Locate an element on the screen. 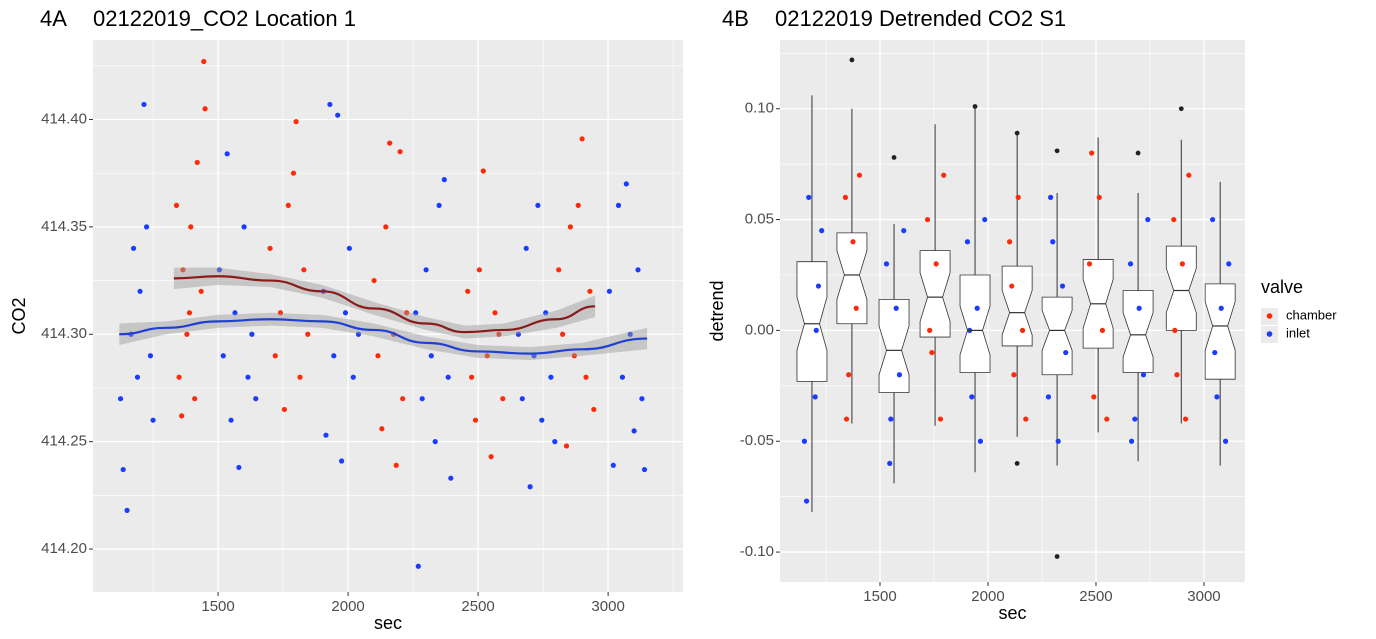 This screenshot has width=1376, height=639. legend-title: valve is located at coordinates (1282, 287).